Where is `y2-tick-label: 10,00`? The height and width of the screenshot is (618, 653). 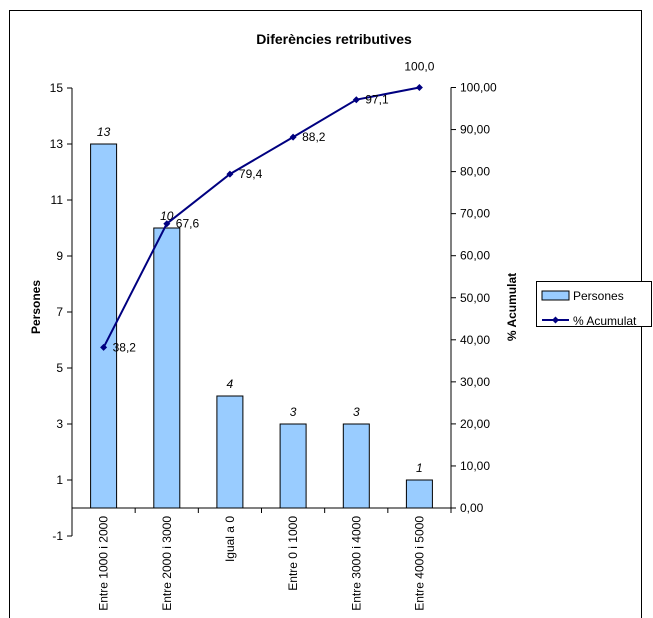
y2-tick-label: 10,00 is located at coordinates (475, 466).